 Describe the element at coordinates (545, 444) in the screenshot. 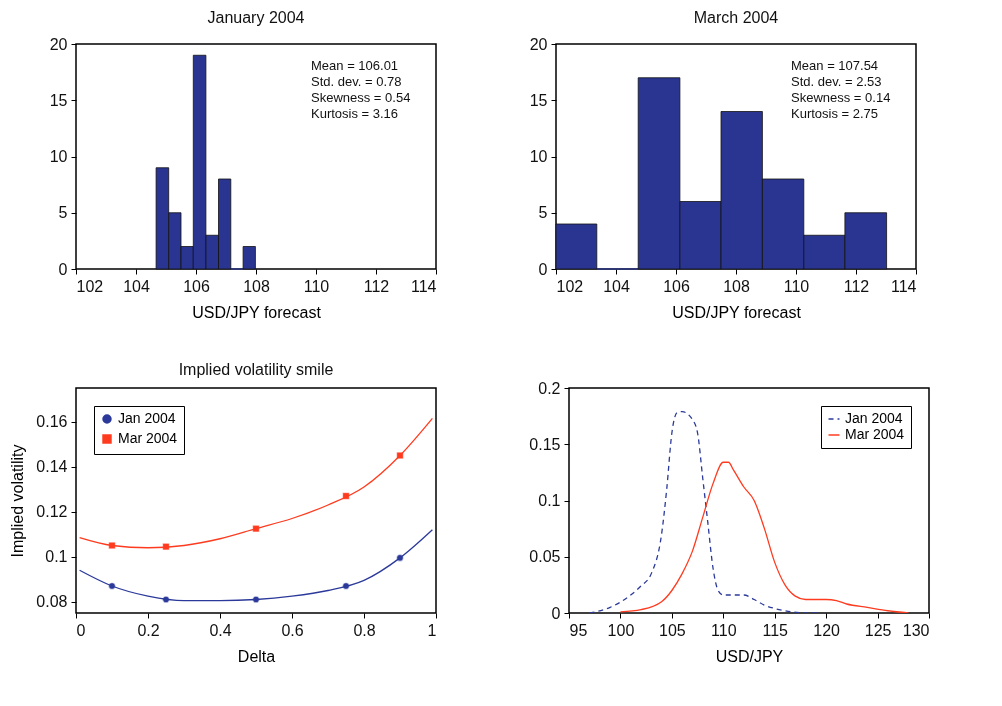

I see `y-tick-label: 0.15` at that location.